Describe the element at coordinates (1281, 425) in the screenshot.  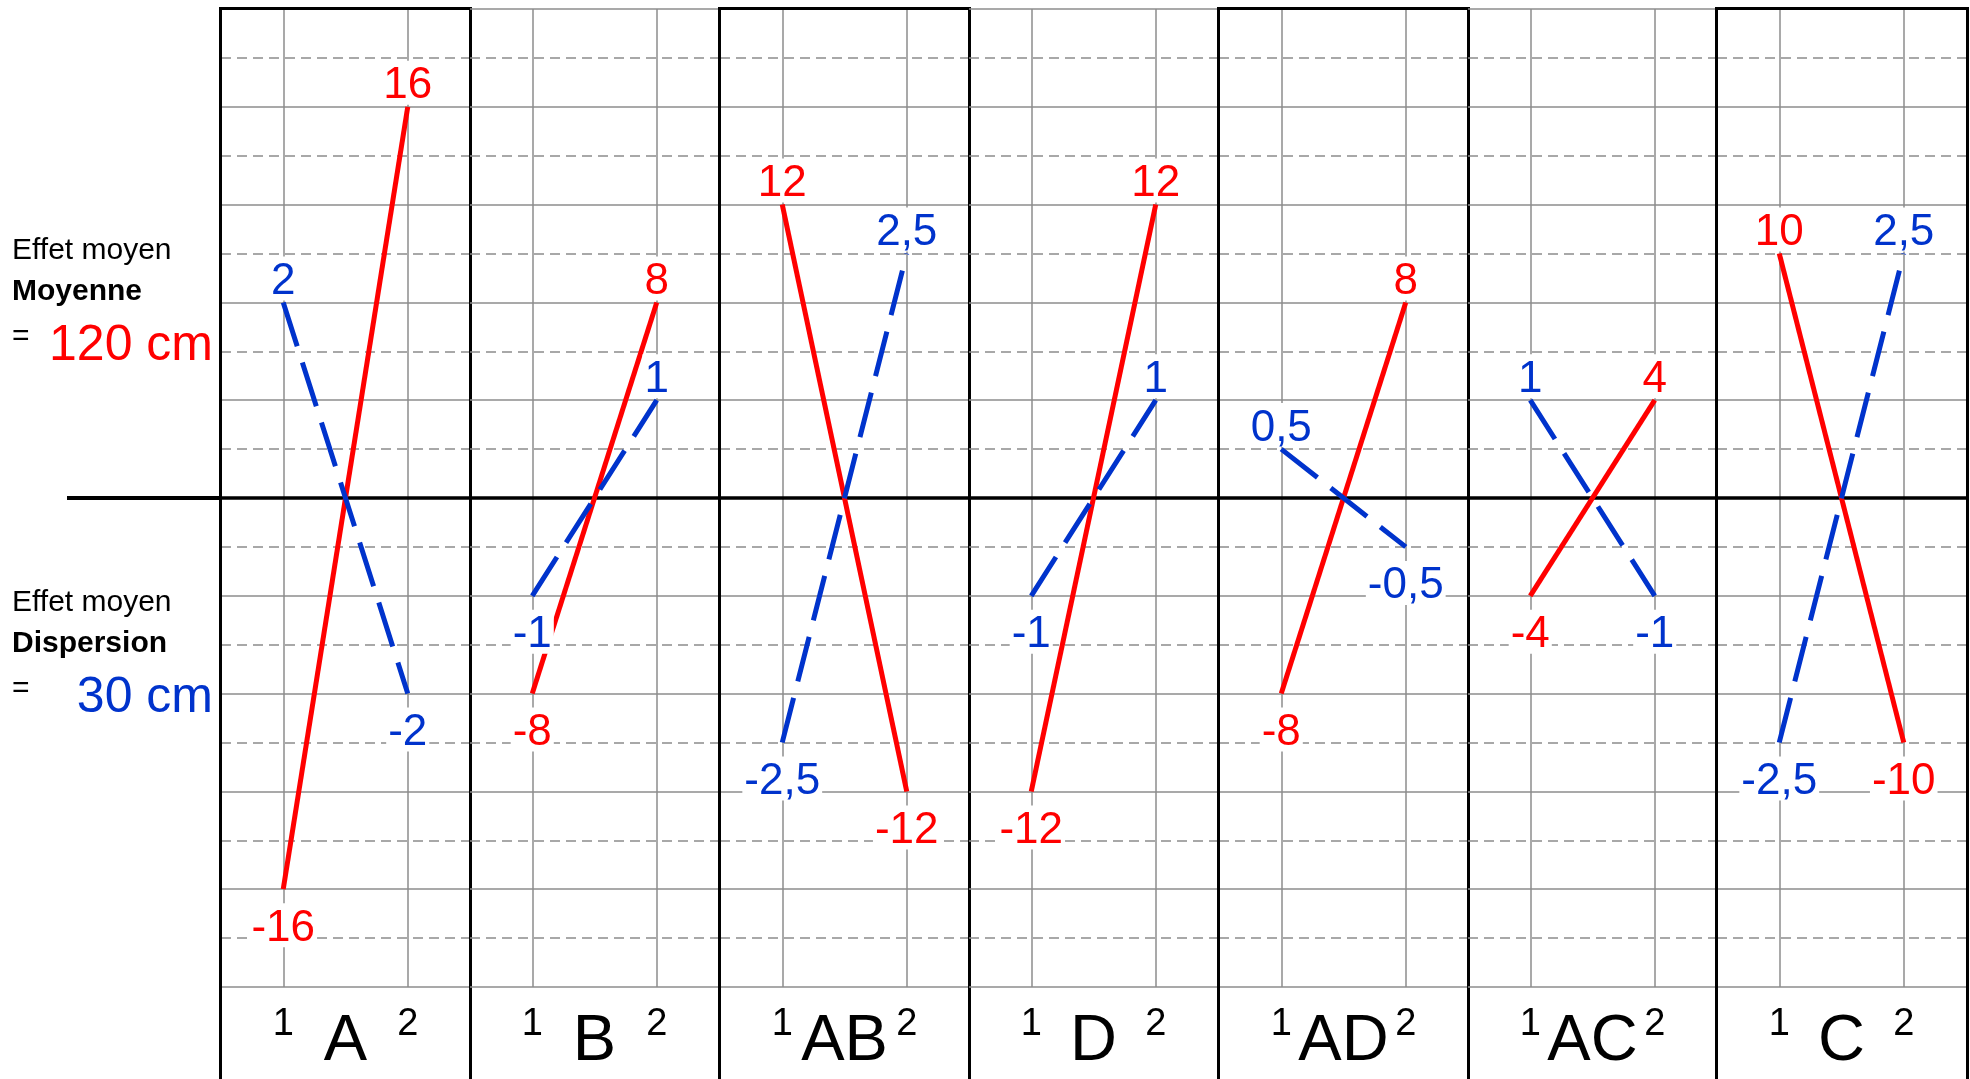
I see `data-label: 0,5` at that location.